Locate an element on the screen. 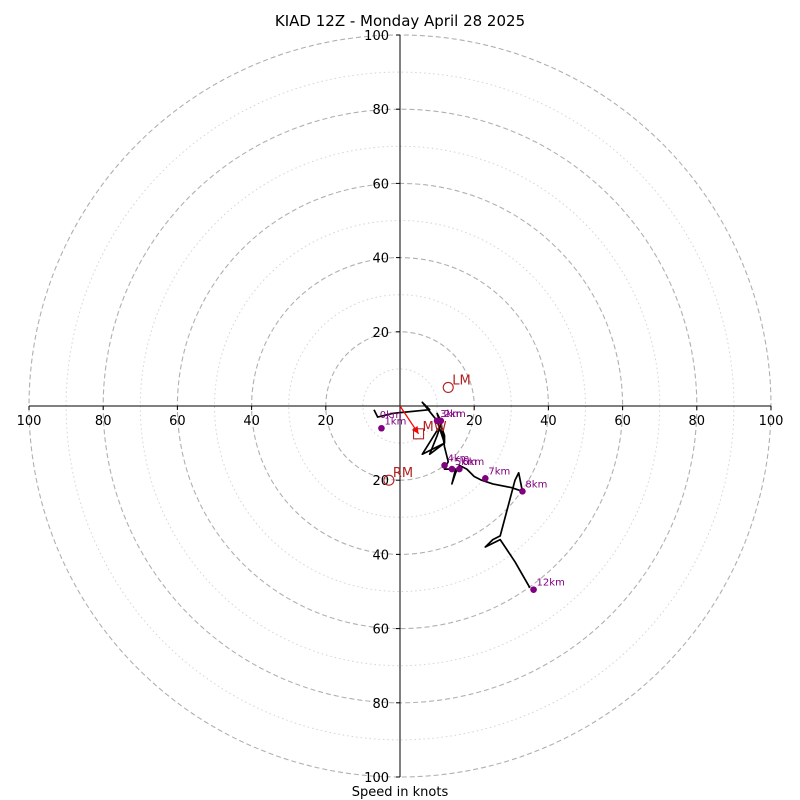  height-label: 4km is located at coordinates (459, 458).